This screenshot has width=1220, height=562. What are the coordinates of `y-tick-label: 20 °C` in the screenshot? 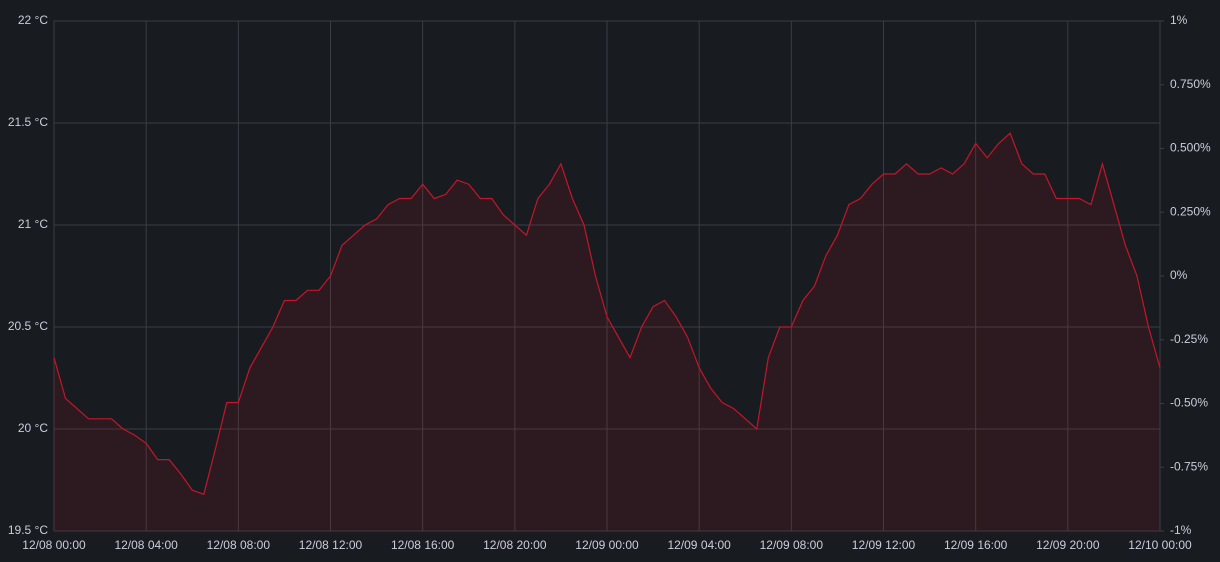 It's located at (33, 428).